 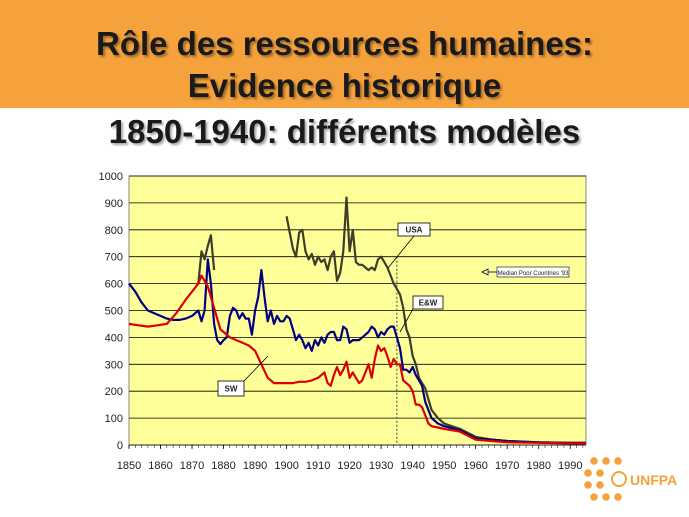 I want to click on y-tick-label: 500, so click(x=114, y=312).